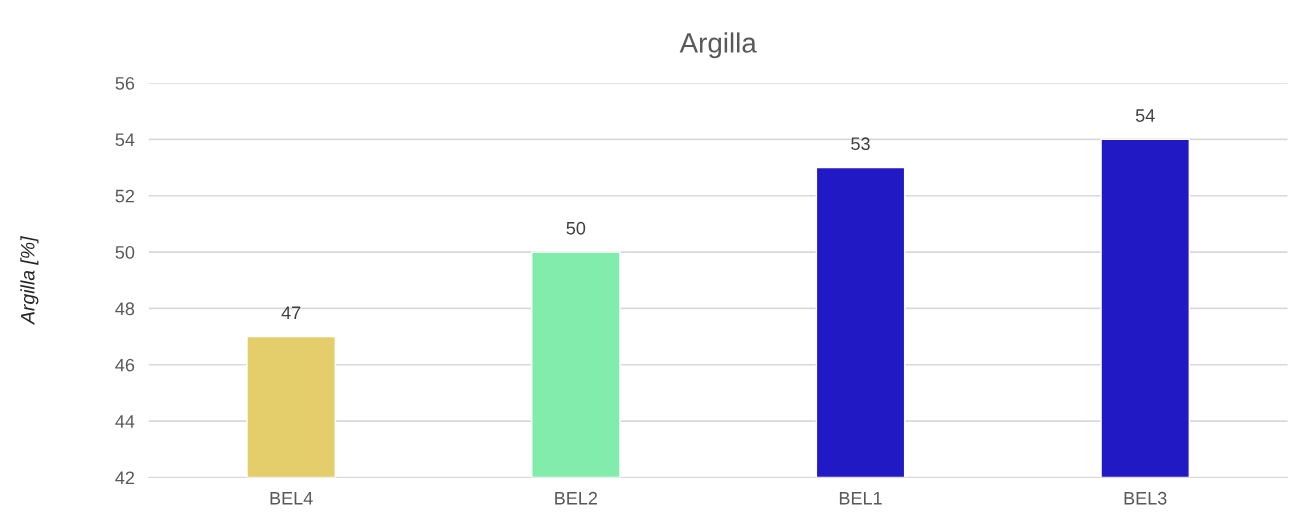  I want to click on y-tick-label: 48, so click(125, 309).